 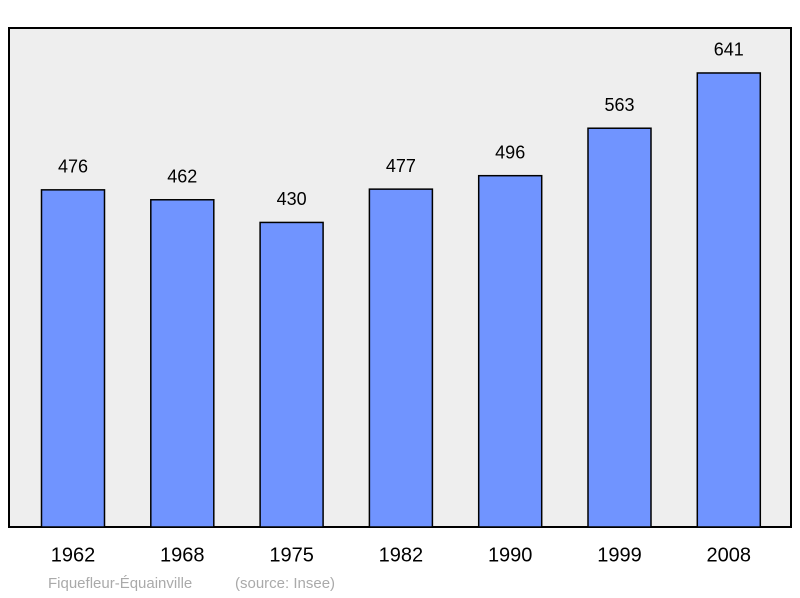 What do you see at coordinates (285, 583) in the screenshot?
I see `source: (source: Insee)` at bounding box center [285, 583].